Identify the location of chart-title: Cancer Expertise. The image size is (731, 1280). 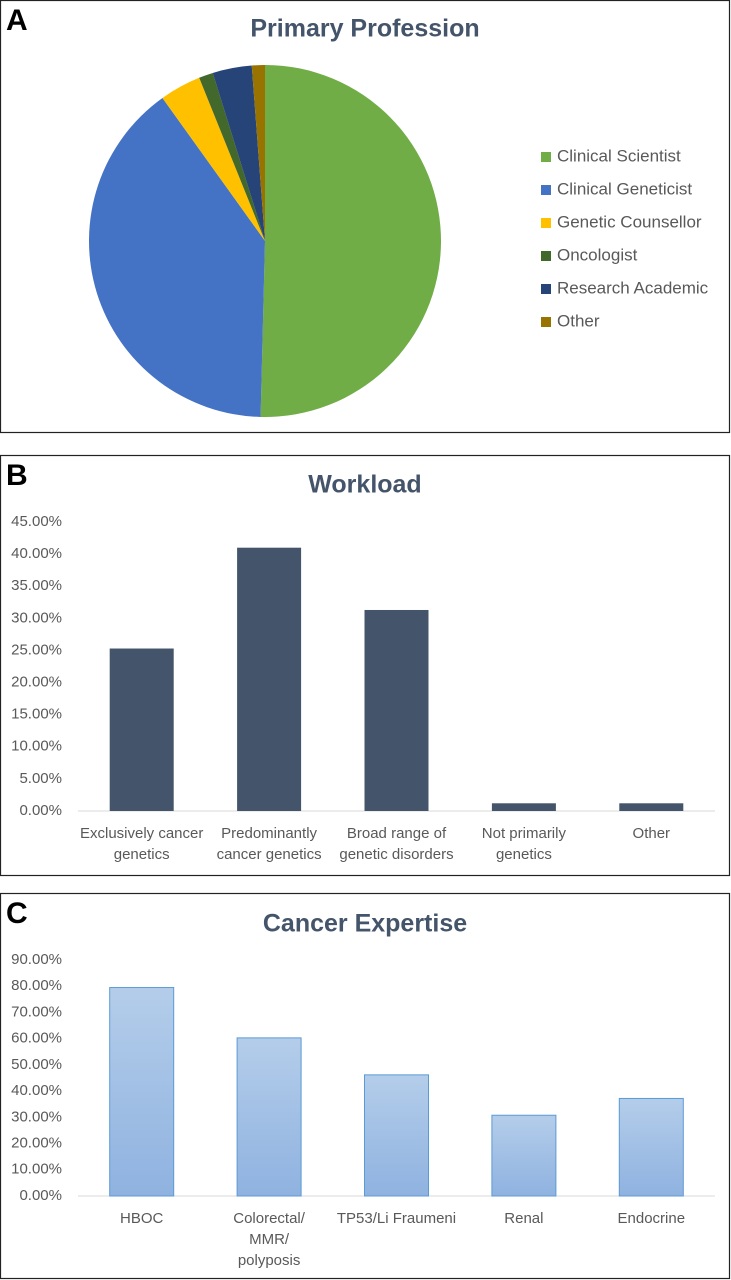
(365, 924).